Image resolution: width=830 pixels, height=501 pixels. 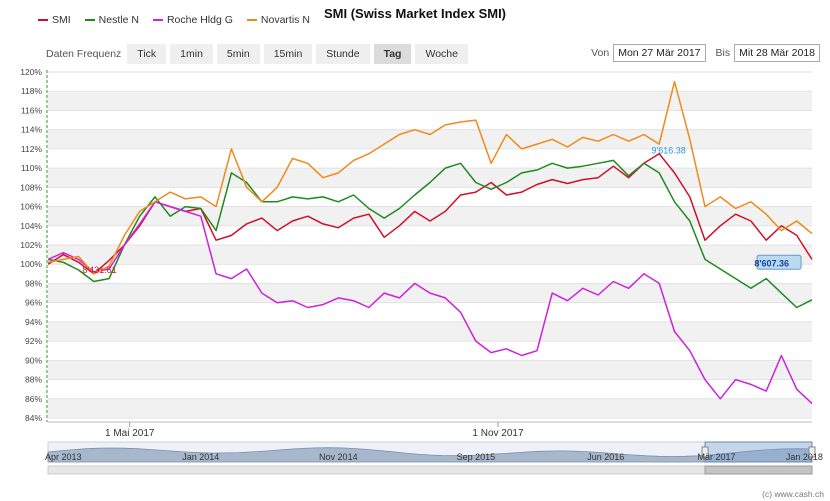 I want to click on credit-text: (c) www.cash.ch, so click(x=793, y=494).